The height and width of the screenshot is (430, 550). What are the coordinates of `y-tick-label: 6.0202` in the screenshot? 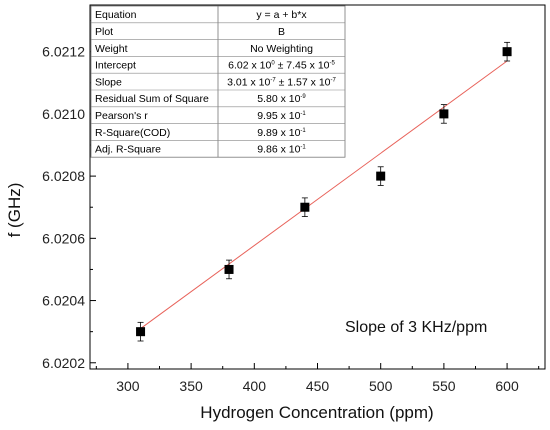 It's located at (63, 363).